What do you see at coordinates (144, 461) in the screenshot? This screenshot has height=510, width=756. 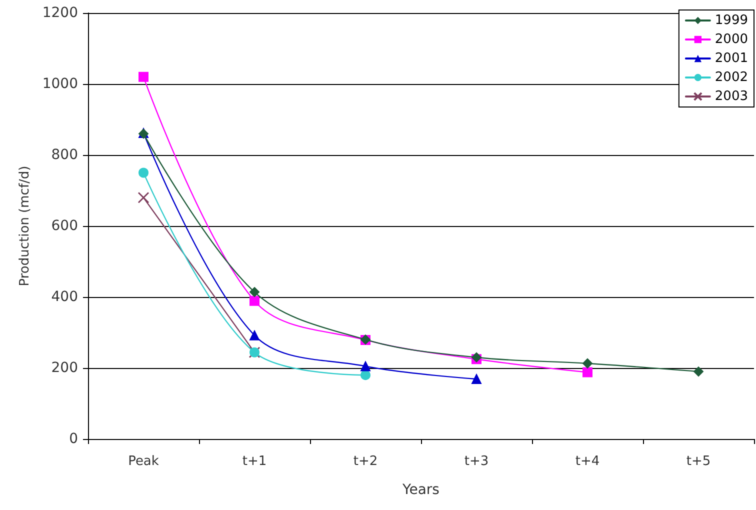 I see `x-tick-label: Peak` at bounding box center [144, 461].